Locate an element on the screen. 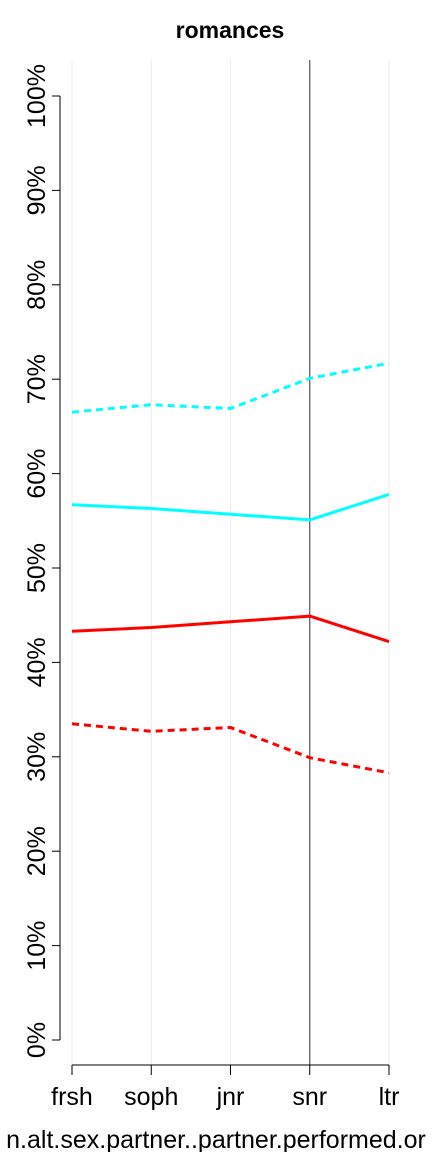  chart-title: romances is located at coordinates (230, 30).